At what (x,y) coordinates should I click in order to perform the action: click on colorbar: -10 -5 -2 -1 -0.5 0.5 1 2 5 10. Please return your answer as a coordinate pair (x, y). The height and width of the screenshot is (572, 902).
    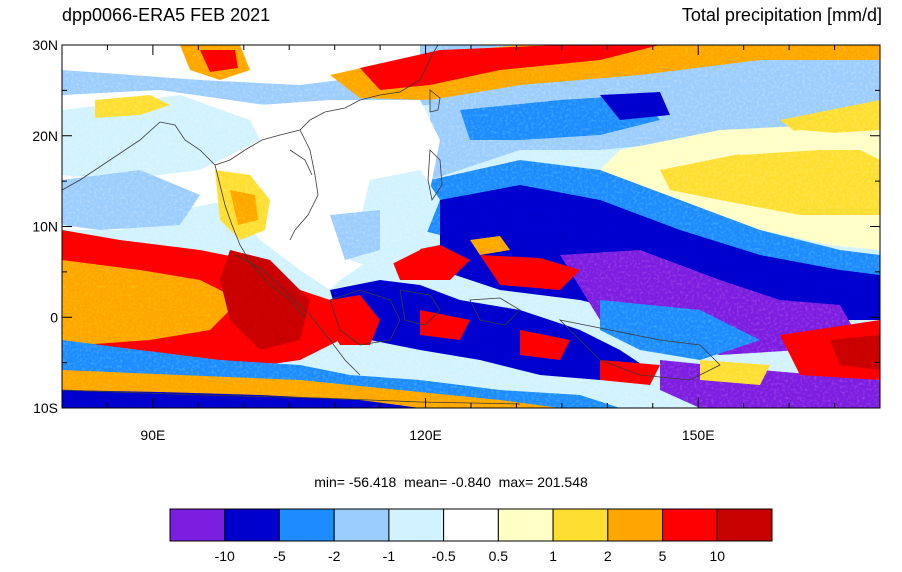
    Looking at the image, I should click on (471, 536).